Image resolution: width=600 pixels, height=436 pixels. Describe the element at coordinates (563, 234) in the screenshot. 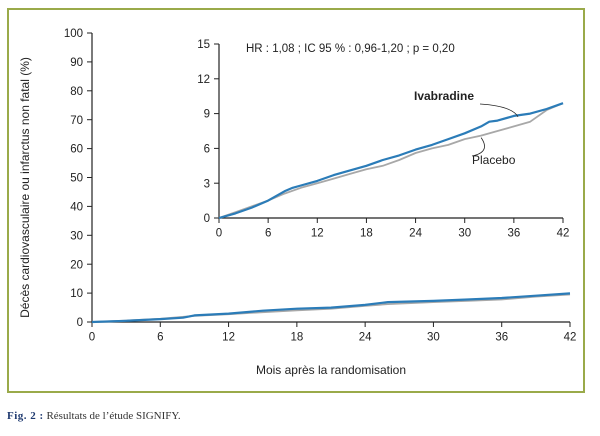

I see `inset-x-tick-label: 42` at that location.